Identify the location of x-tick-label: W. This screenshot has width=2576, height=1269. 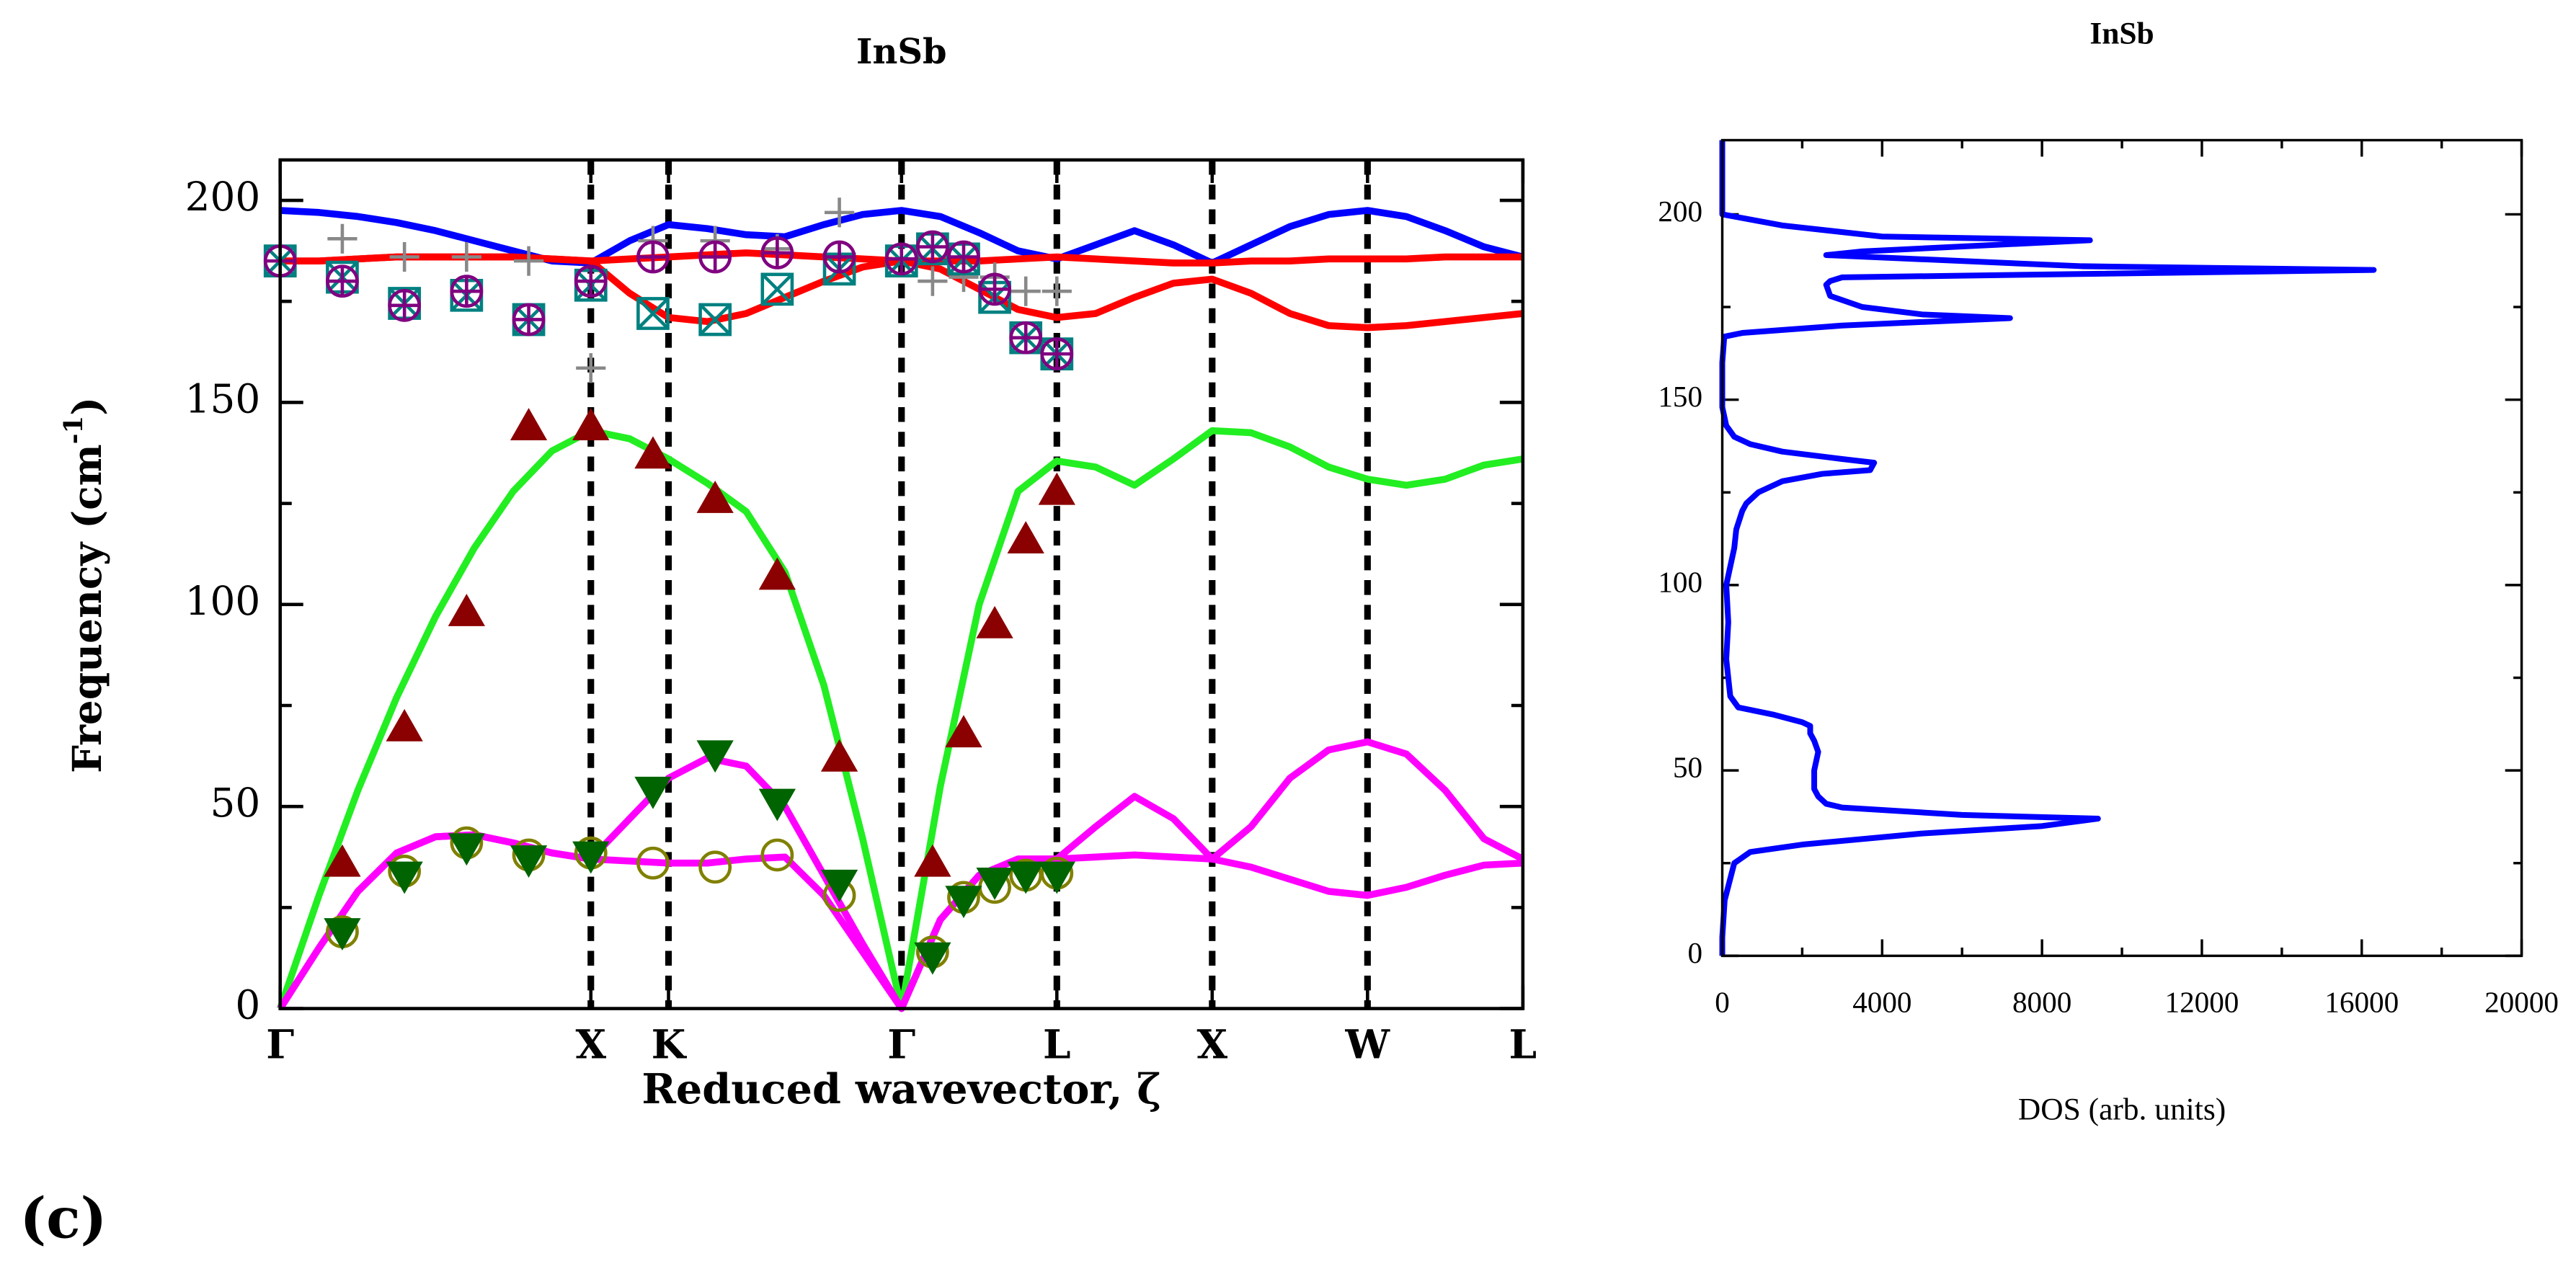
(1368, 1044).